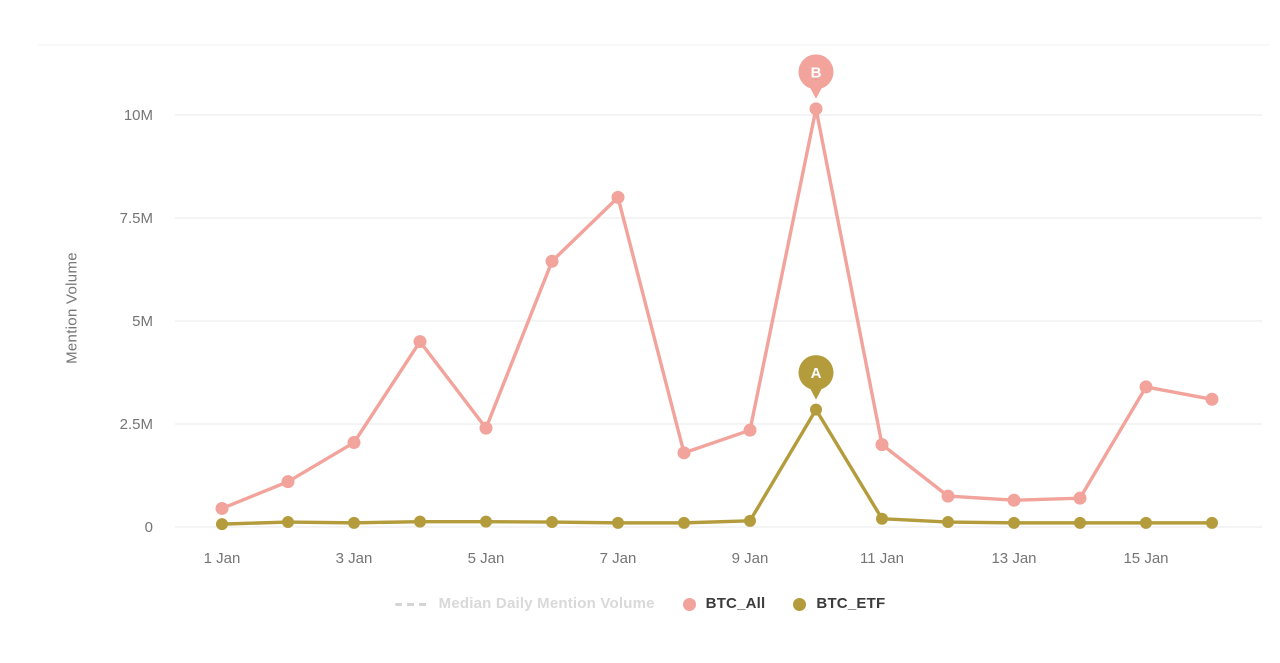 This screenshot has width=1280, height=663. What do you see at coordinates (138, 115) in the screenshot?
I see `y-tick-label: 10M` at bounding box center [138, 115].